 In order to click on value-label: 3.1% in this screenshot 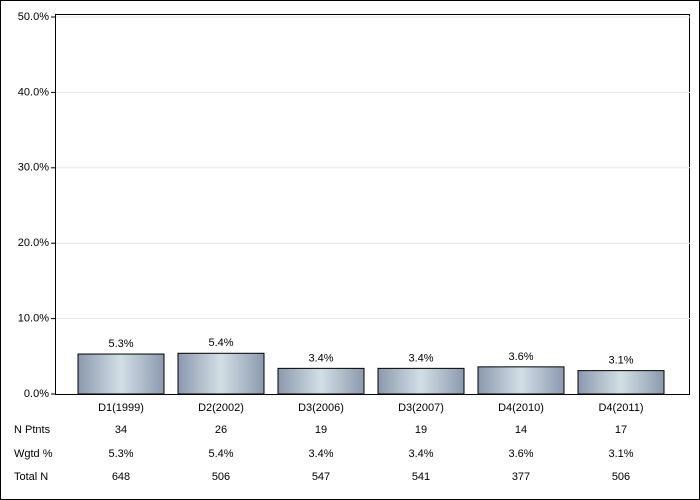, I will do `click(620, 361)`.